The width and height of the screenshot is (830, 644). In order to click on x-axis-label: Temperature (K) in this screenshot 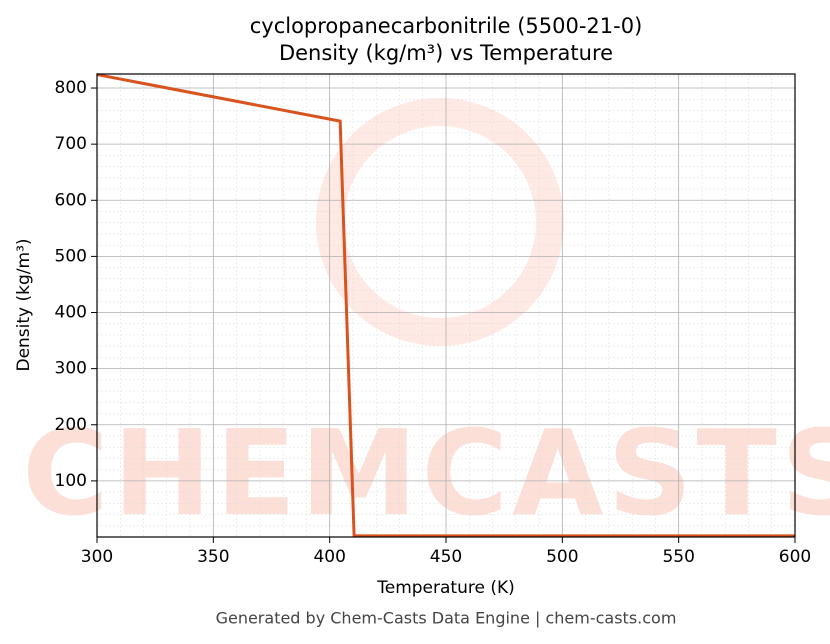, I will do `click(445, 588)`.